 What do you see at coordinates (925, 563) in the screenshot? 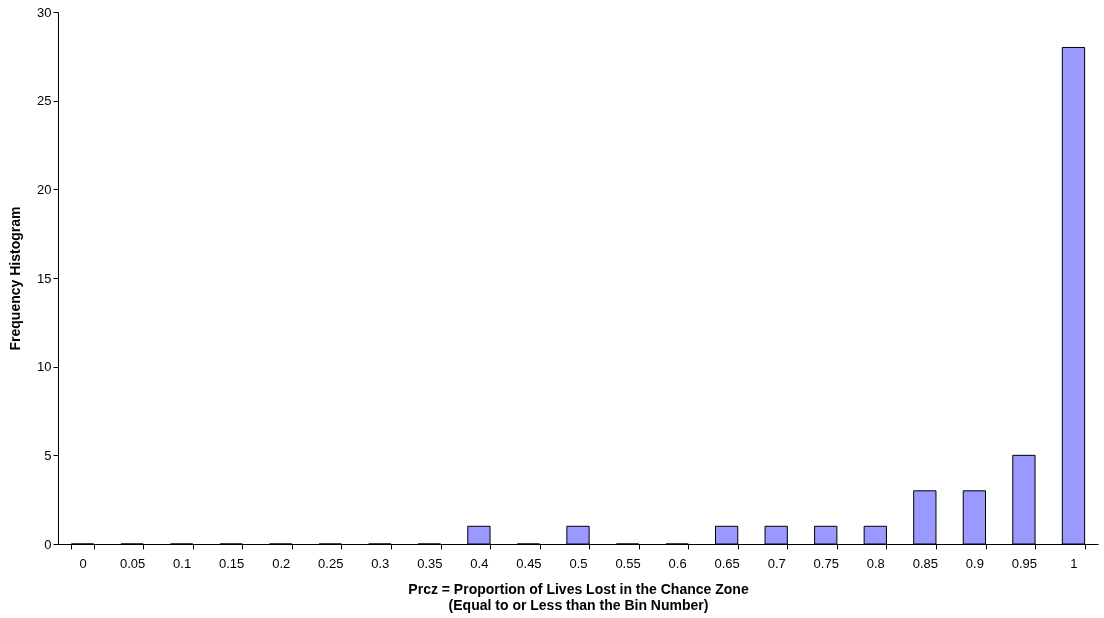
I see `x-tick-label: 0.85` at bounding box center [925, 563].